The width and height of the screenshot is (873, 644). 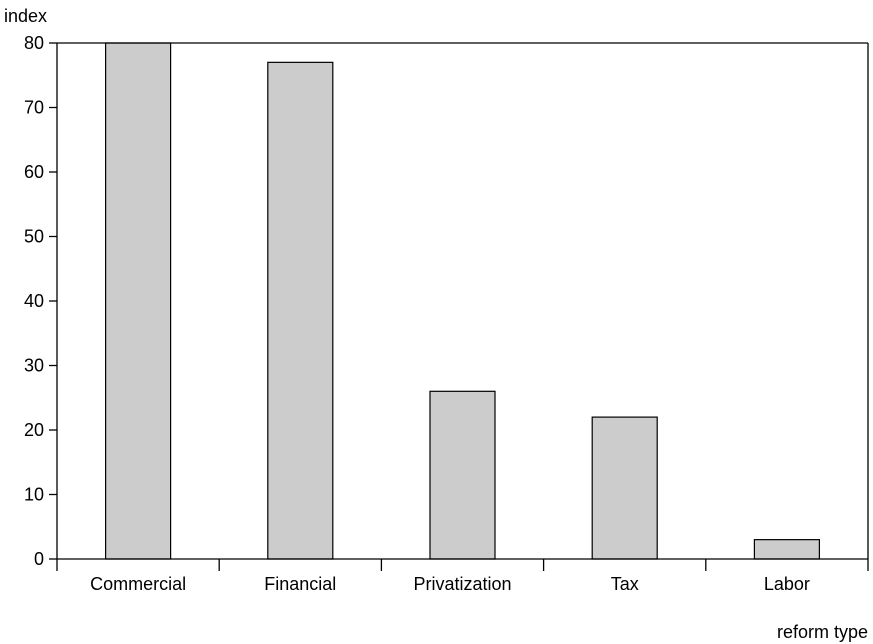 I want to click on y-tick-label-70: 70, so click(x=34, y=108).